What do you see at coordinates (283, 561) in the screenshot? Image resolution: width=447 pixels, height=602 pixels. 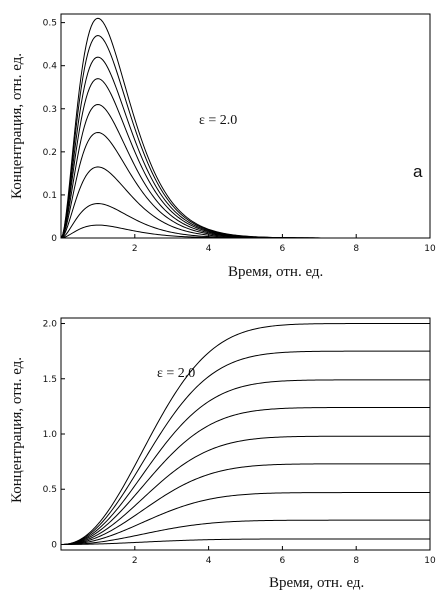 I see `panel-b-xtick-label: 6` at bounding box center [283, 561].